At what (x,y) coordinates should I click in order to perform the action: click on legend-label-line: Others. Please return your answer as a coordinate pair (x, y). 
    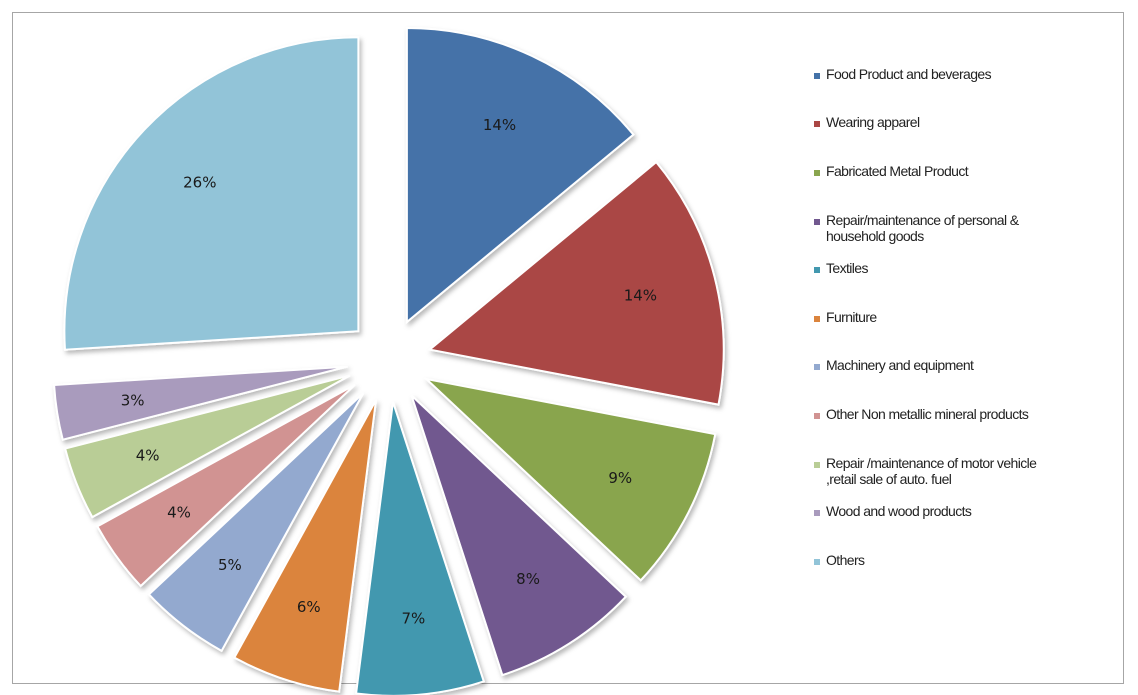
    Looking at the image, I should click on (845, 560).